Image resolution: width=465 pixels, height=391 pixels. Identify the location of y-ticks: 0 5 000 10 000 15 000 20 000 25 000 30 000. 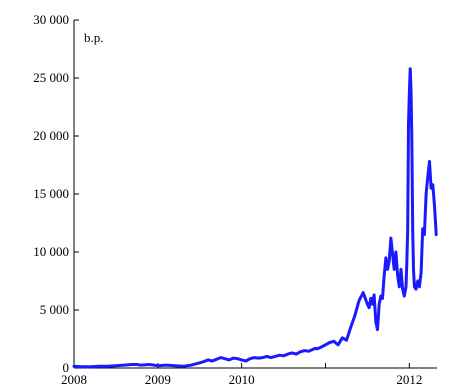
(56, 193).